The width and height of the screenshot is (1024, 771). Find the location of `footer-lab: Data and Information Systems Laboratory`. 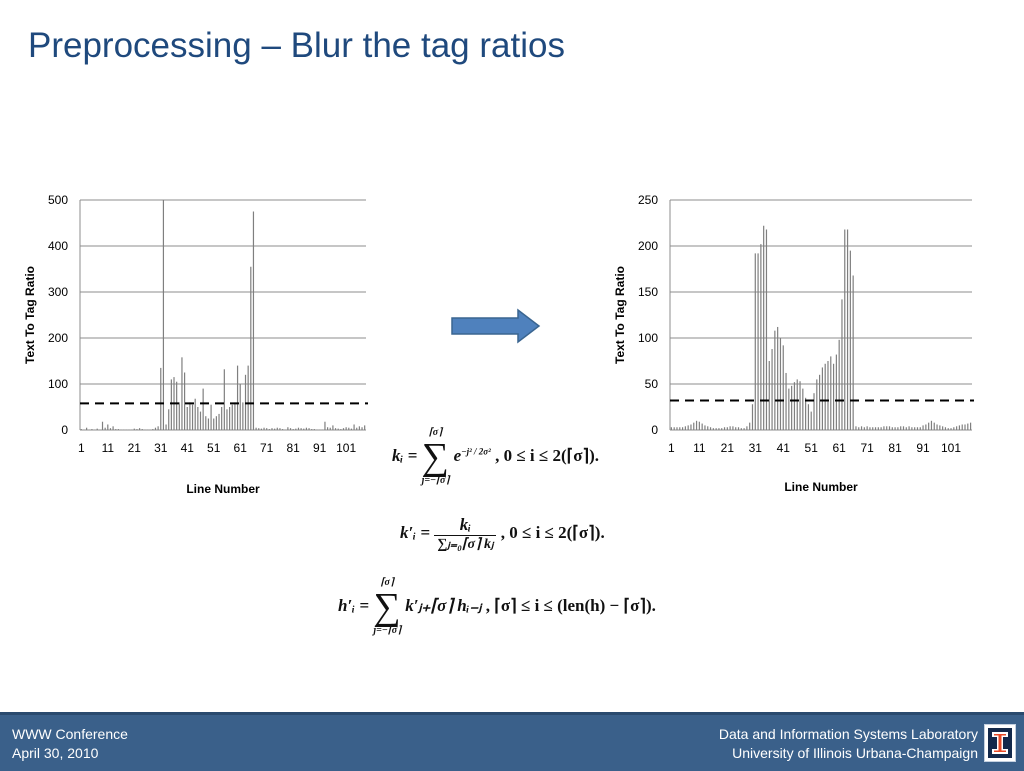

footer-lab: Data and Information Systems Laboratory is located at coordinates (848, 734).